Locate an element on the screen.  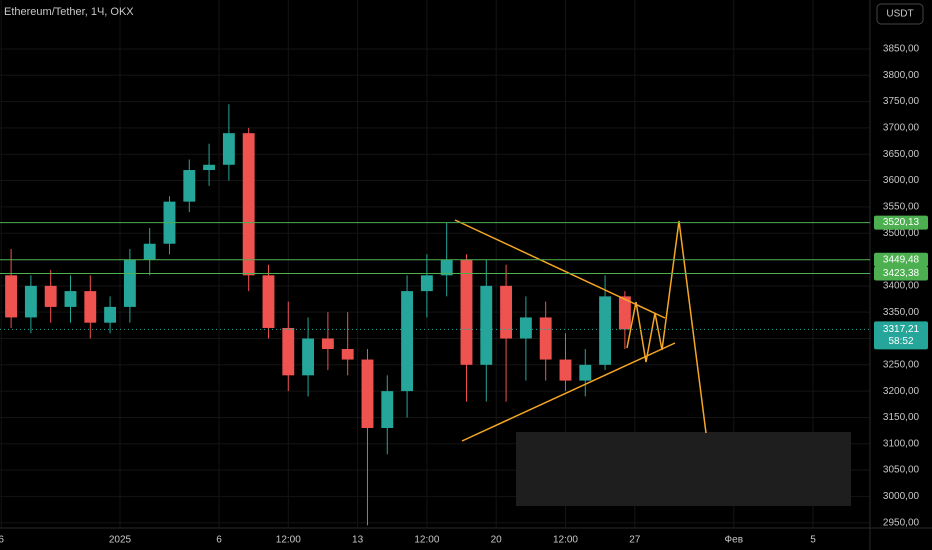
x-tick-label: 13 is located at coordinates (358, 540).